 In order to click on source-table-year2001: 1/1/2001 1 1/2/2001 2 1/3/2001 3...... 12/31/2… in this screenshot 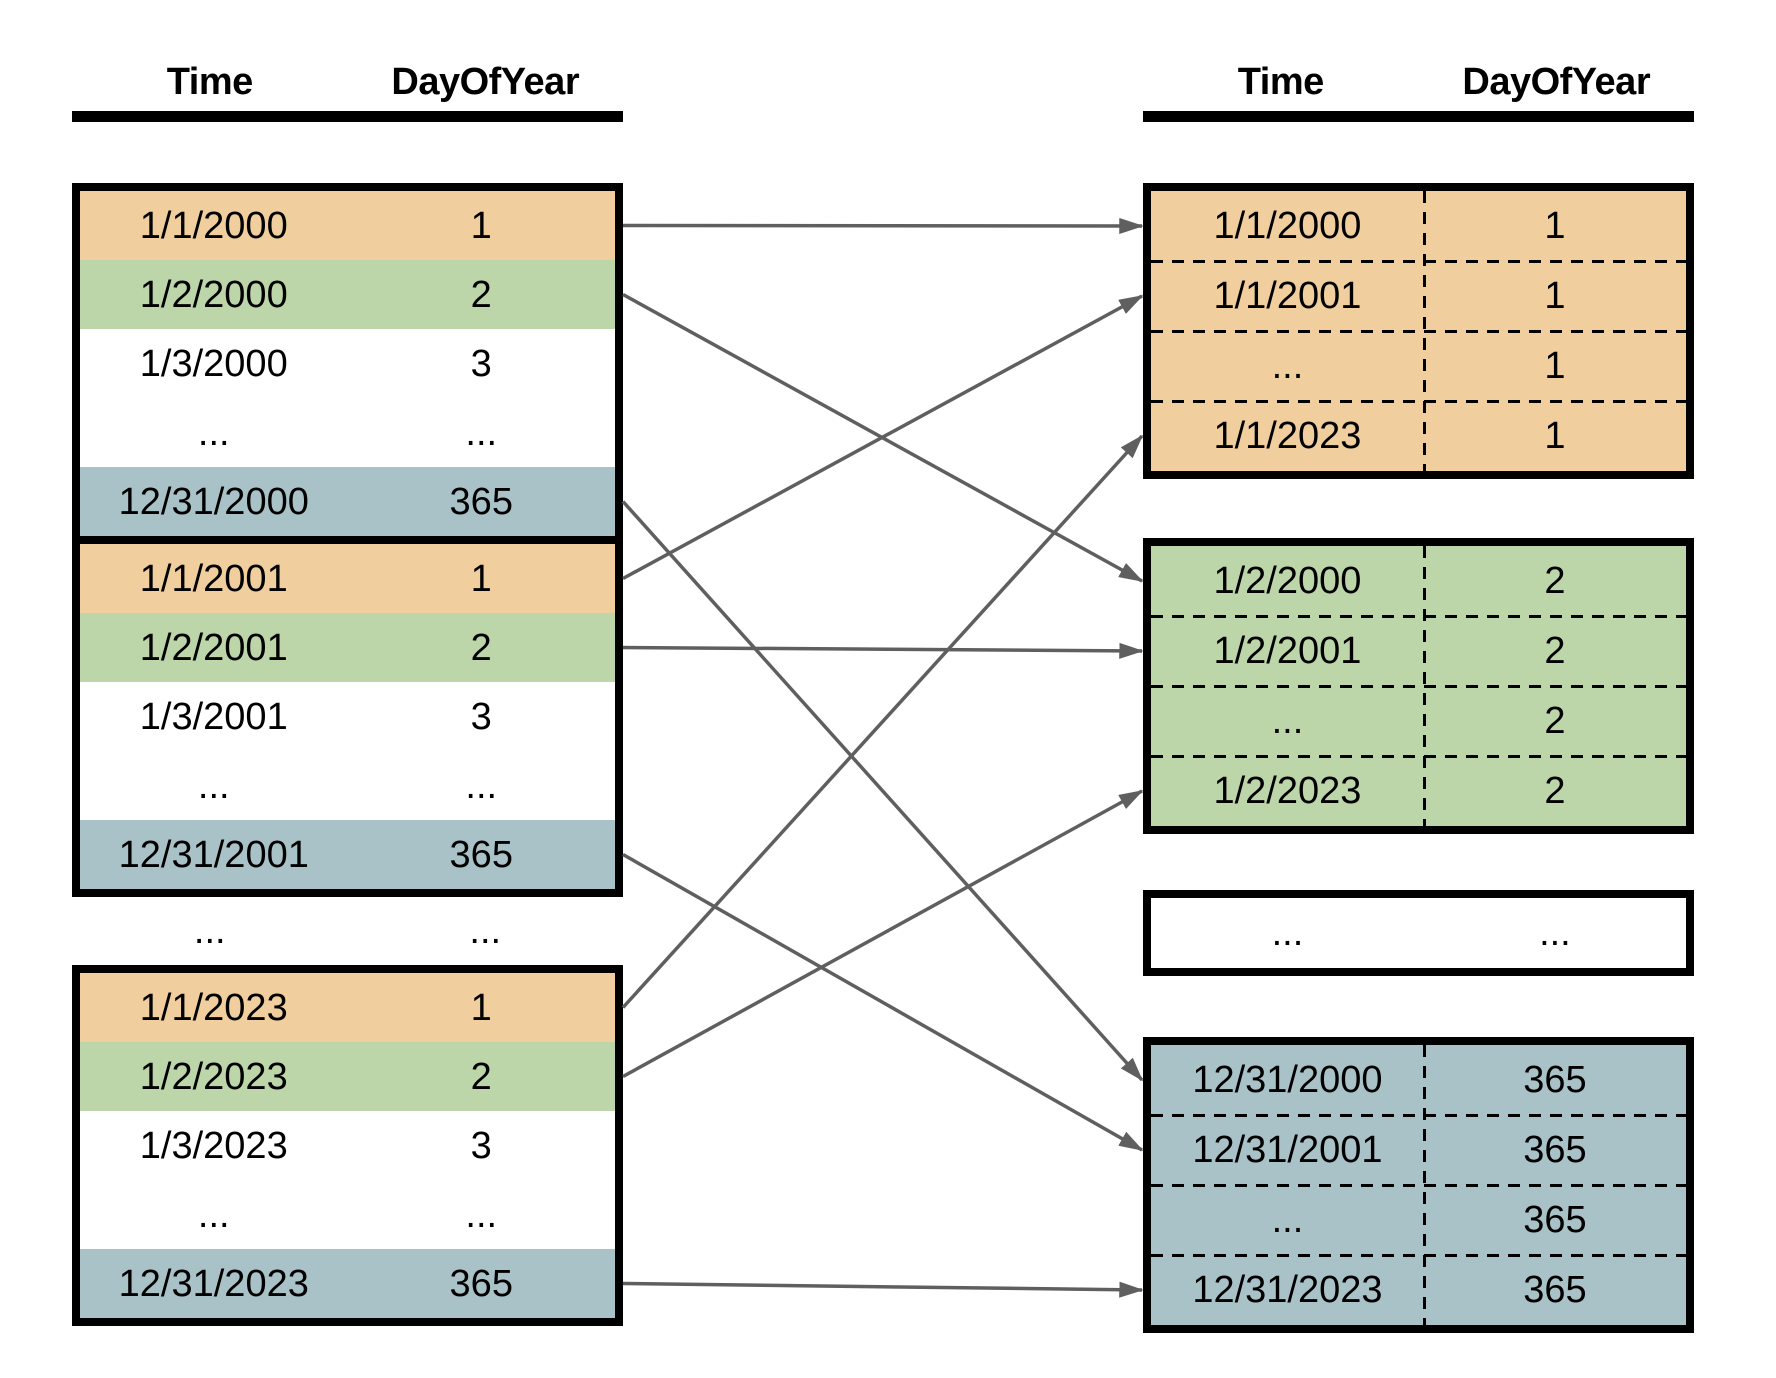, I will do `click(347, 716)`.